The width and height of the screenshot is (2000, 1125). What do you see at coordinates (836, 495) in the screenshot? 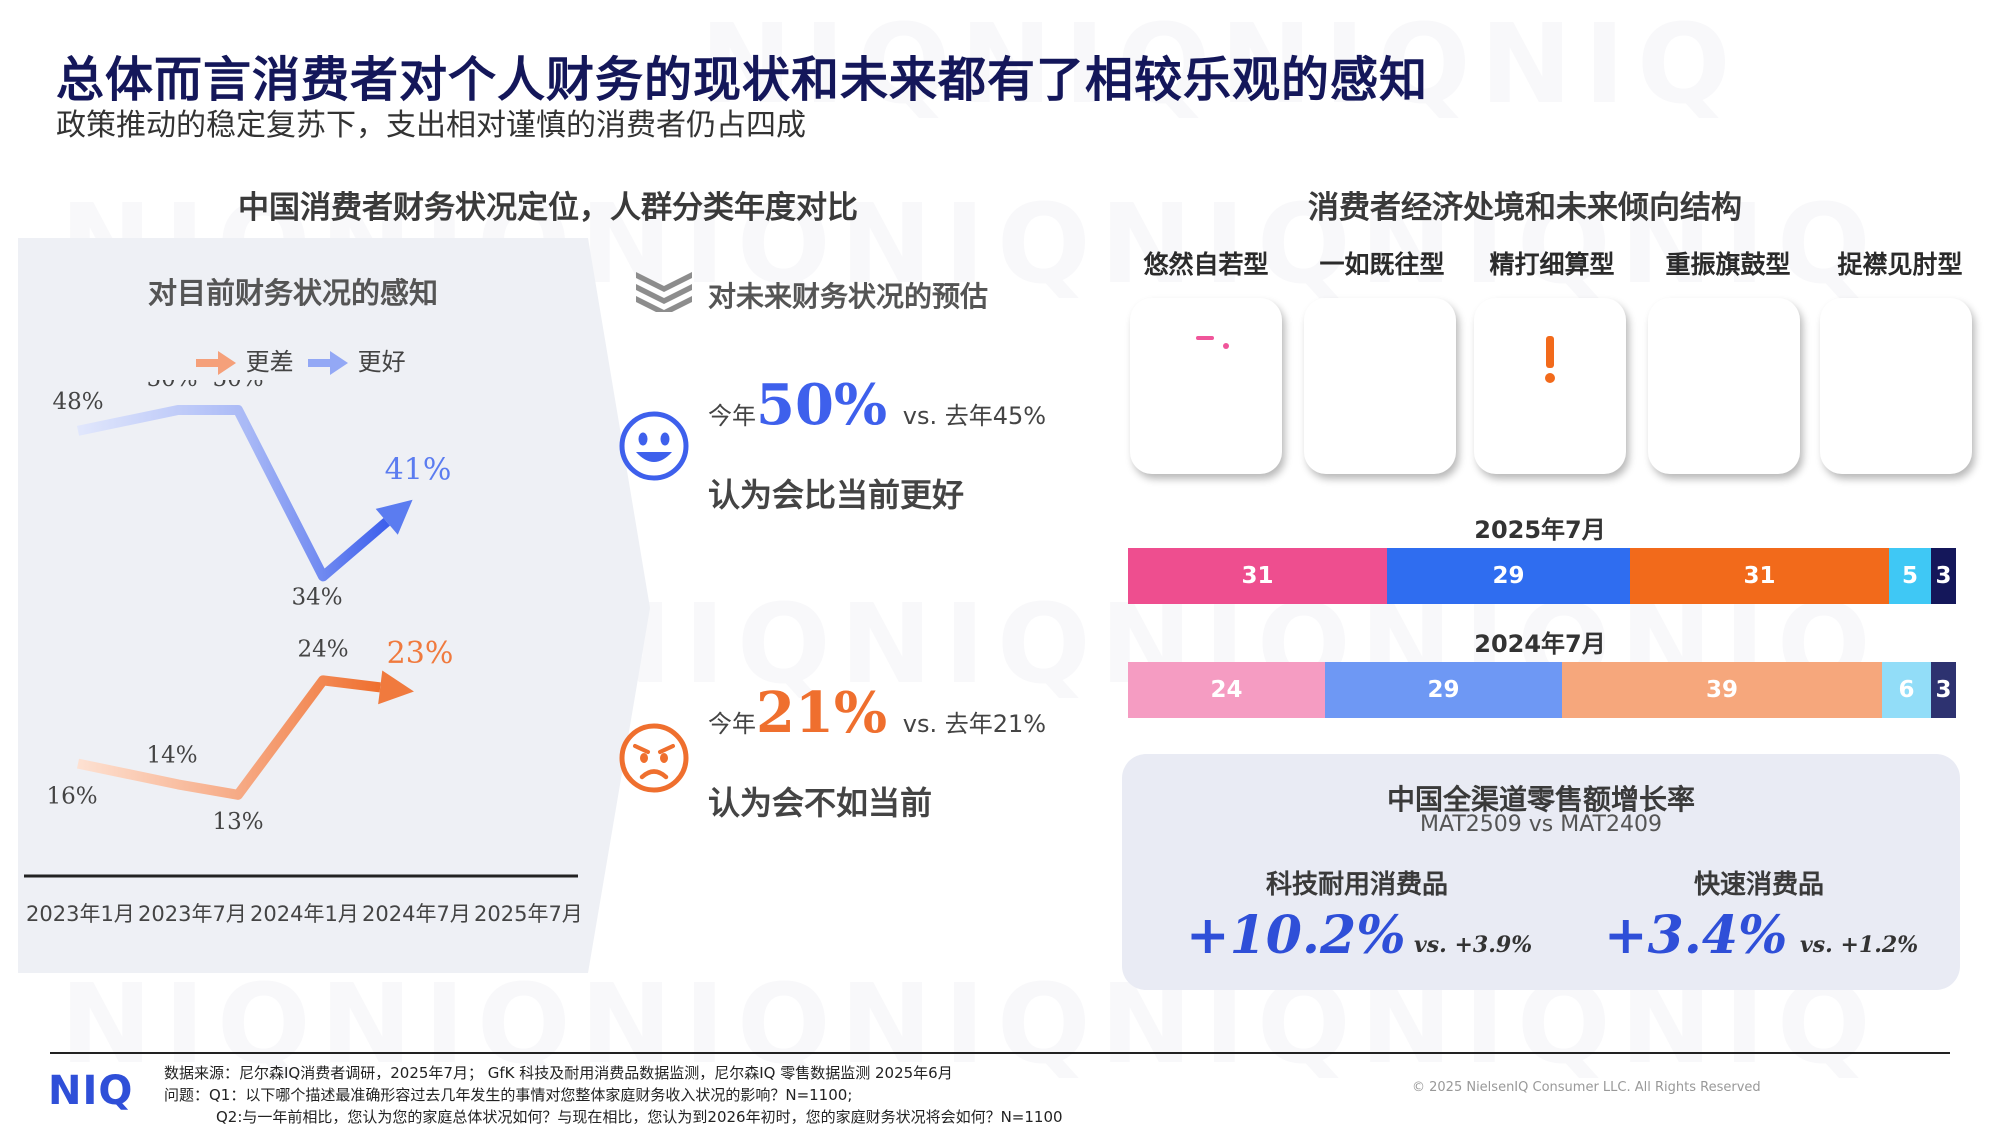
I see `future-better-desc: 认为会比当前更好` at bounding box center [836, 495].